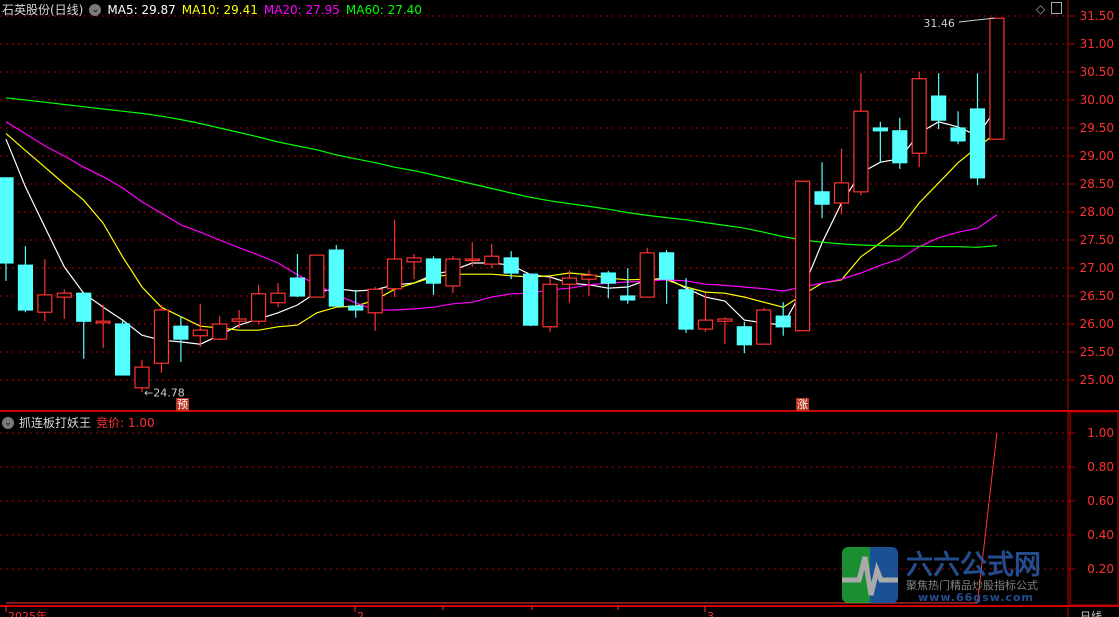 This screenshot has width=1119, height=617. Describe the element at coordinates (1097, 352) in the screenshot. I see `y-tick-label: 25.50` at that location.